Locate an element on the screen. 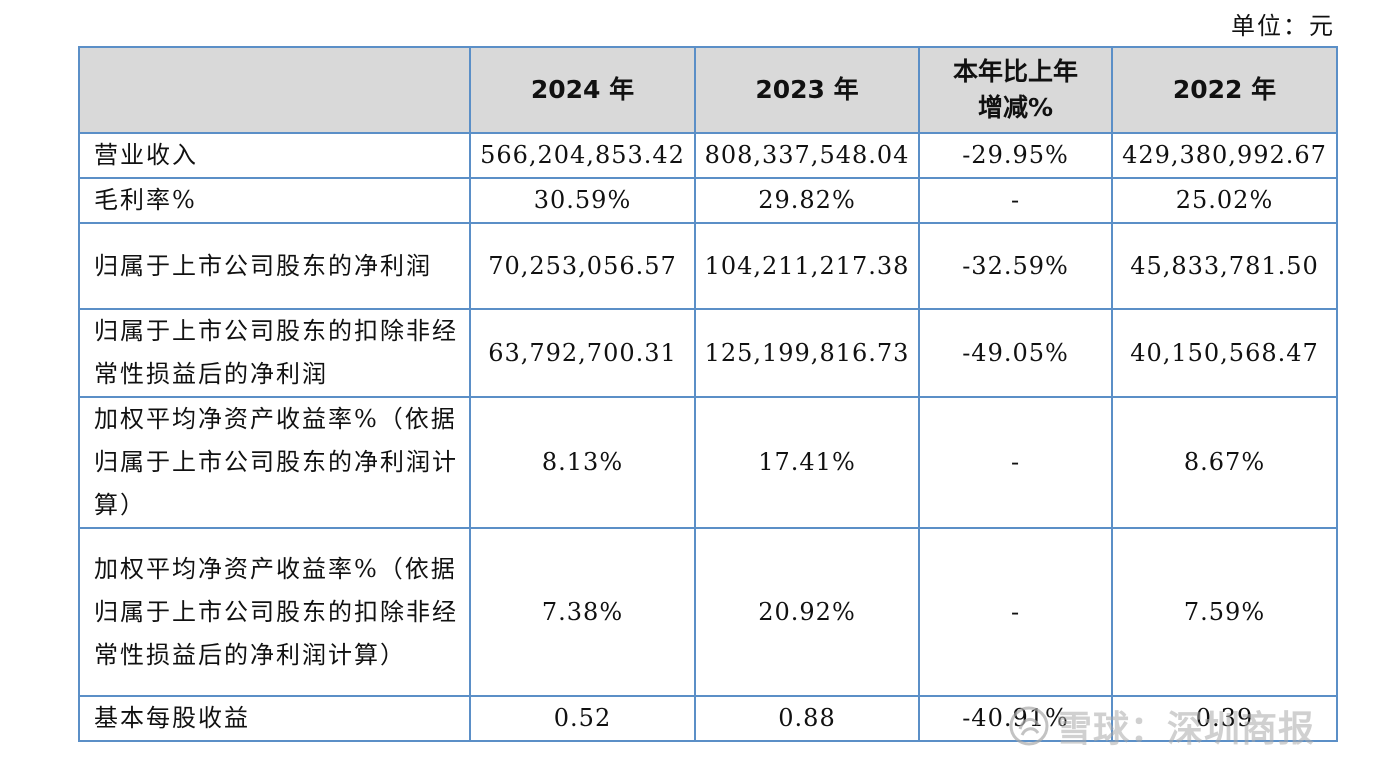 The image size is (1383, 765). value-2022: 25.02% is located at coordinates (1224, 200).